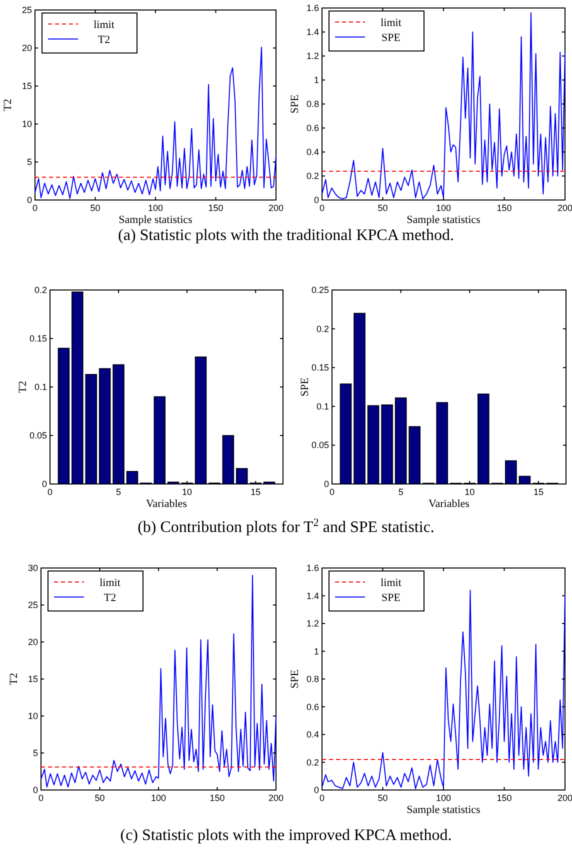 Image resolution: width=572 pixels, height=853 pixels. I want to click on y-tick-label: 30, so click(33, 568).